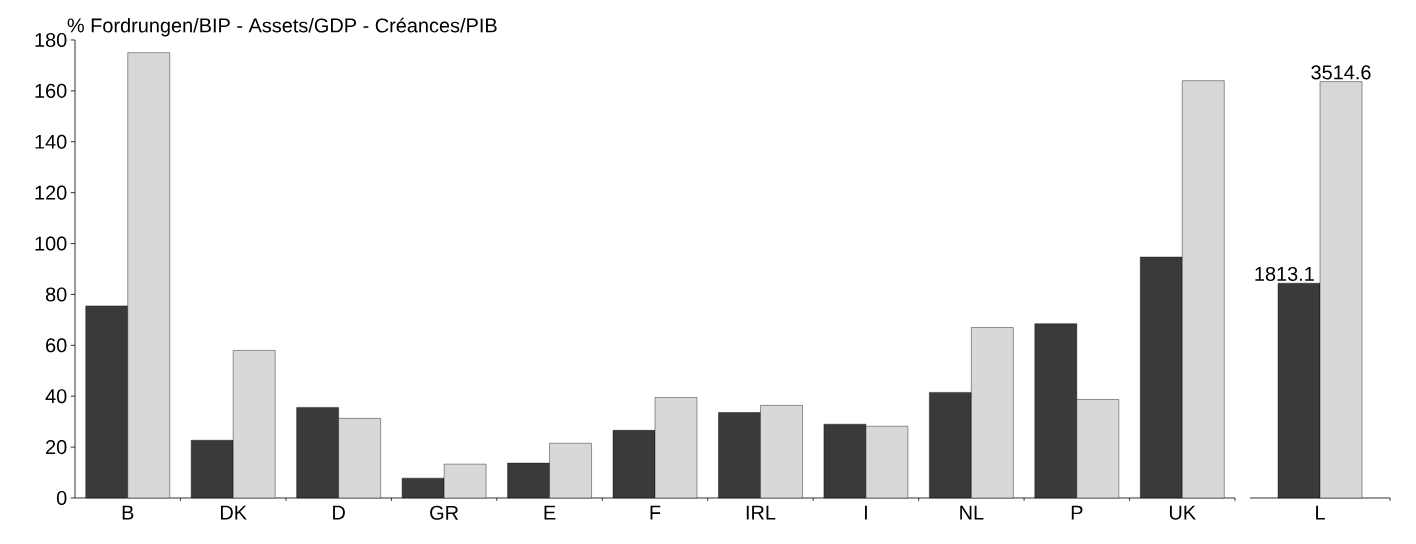  I want to click on x-tick-label: DK, so click(234, 512).